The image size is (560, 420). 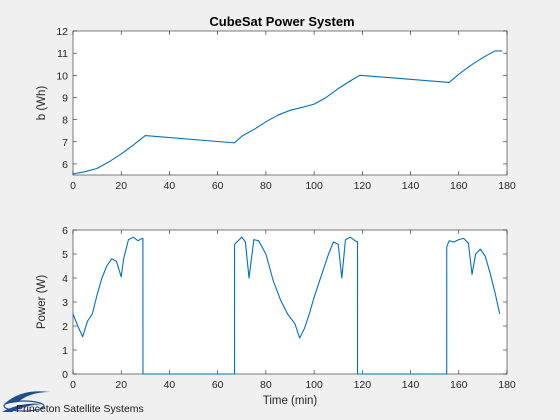 I want to click on y-tick-label: 10, so click(x=62, y=76).